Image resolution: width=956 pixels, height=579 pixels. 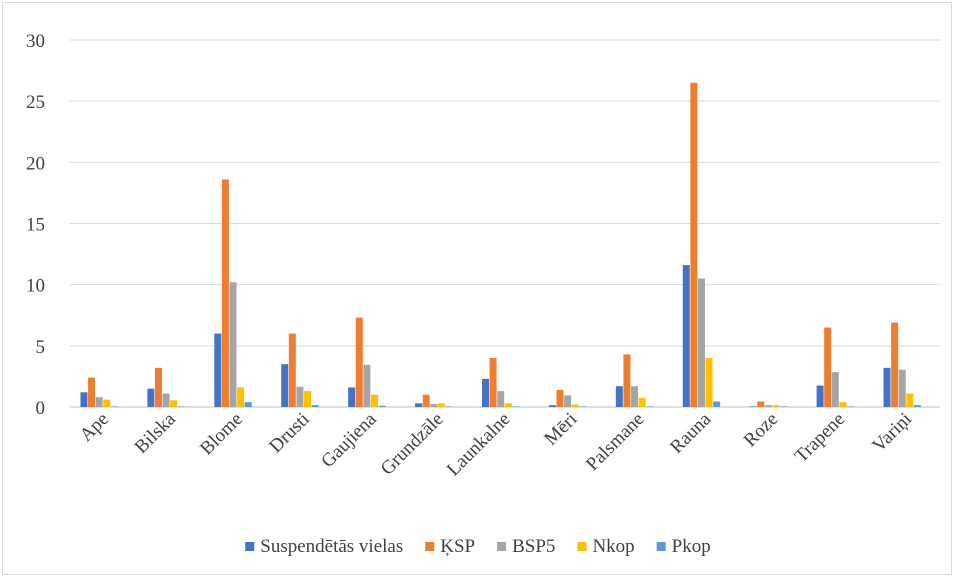 What do you see at coordinates (478, 546) in the screenshot?
I see `legend: Suspendētās vielas ĶSP BSP5 Nkop Pkop` at bounding box center [478, 546].